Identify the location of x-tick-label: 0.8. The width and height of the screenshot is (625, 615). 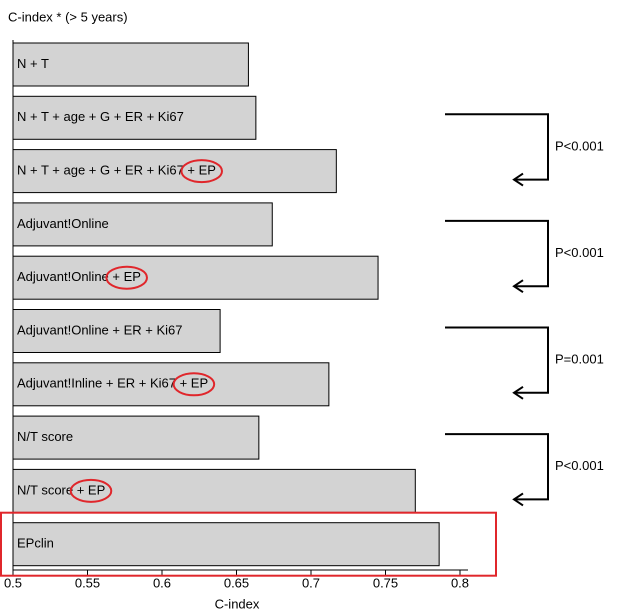
(460, 582).